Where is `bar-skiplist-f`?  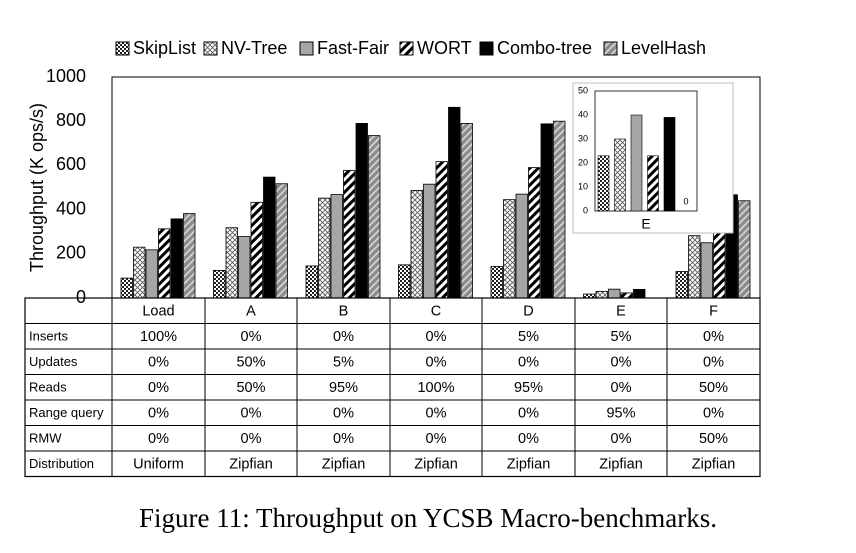 bar-skiplist-f is located at coordinates (681, 285).